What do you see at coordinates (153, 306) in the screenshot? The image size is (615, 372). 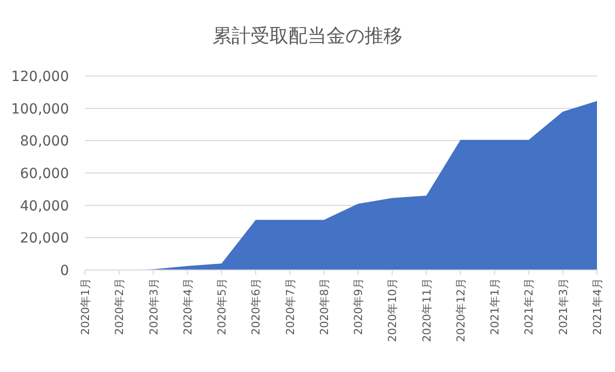 I see `x-tick-label: 2020年3月` at bounding box center [153, 306].